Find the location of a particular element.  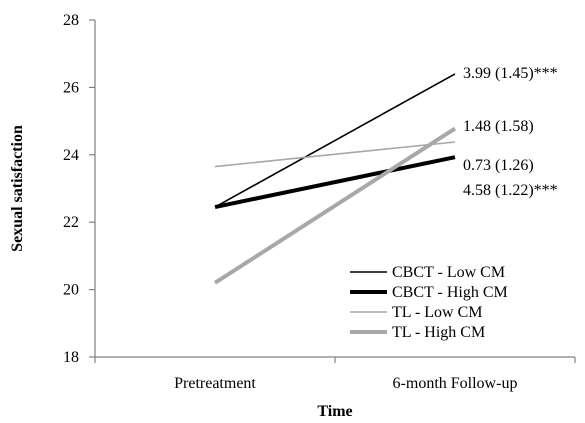

series-annotation: 1.48 (1.58) is located at coordinates (498, 126).